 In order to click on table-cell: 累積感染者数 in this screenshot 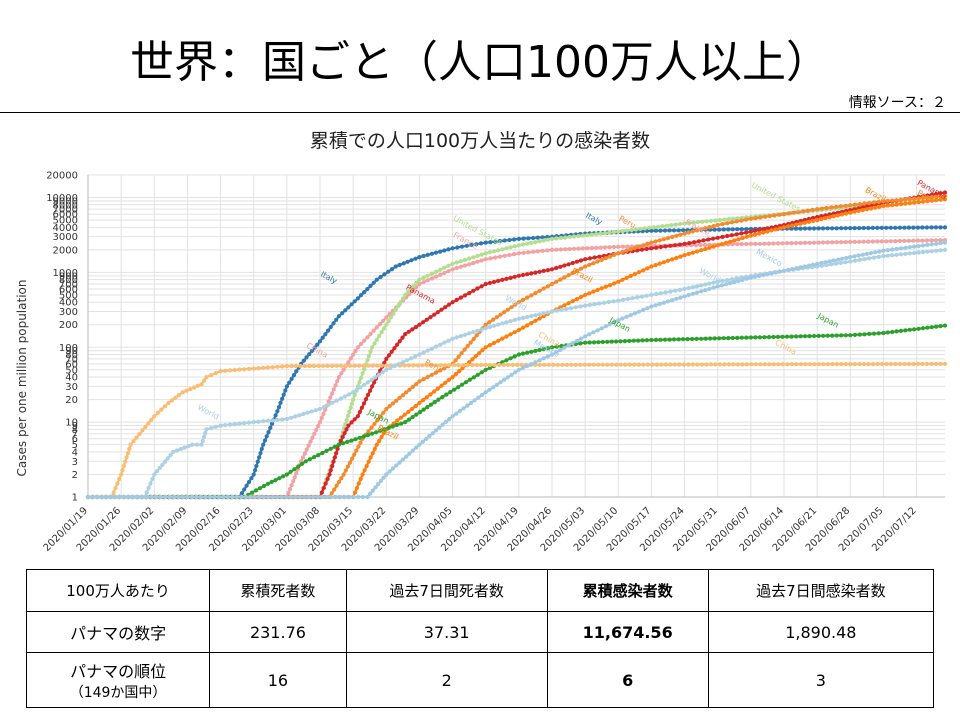, I will do `click(627, 590)`.